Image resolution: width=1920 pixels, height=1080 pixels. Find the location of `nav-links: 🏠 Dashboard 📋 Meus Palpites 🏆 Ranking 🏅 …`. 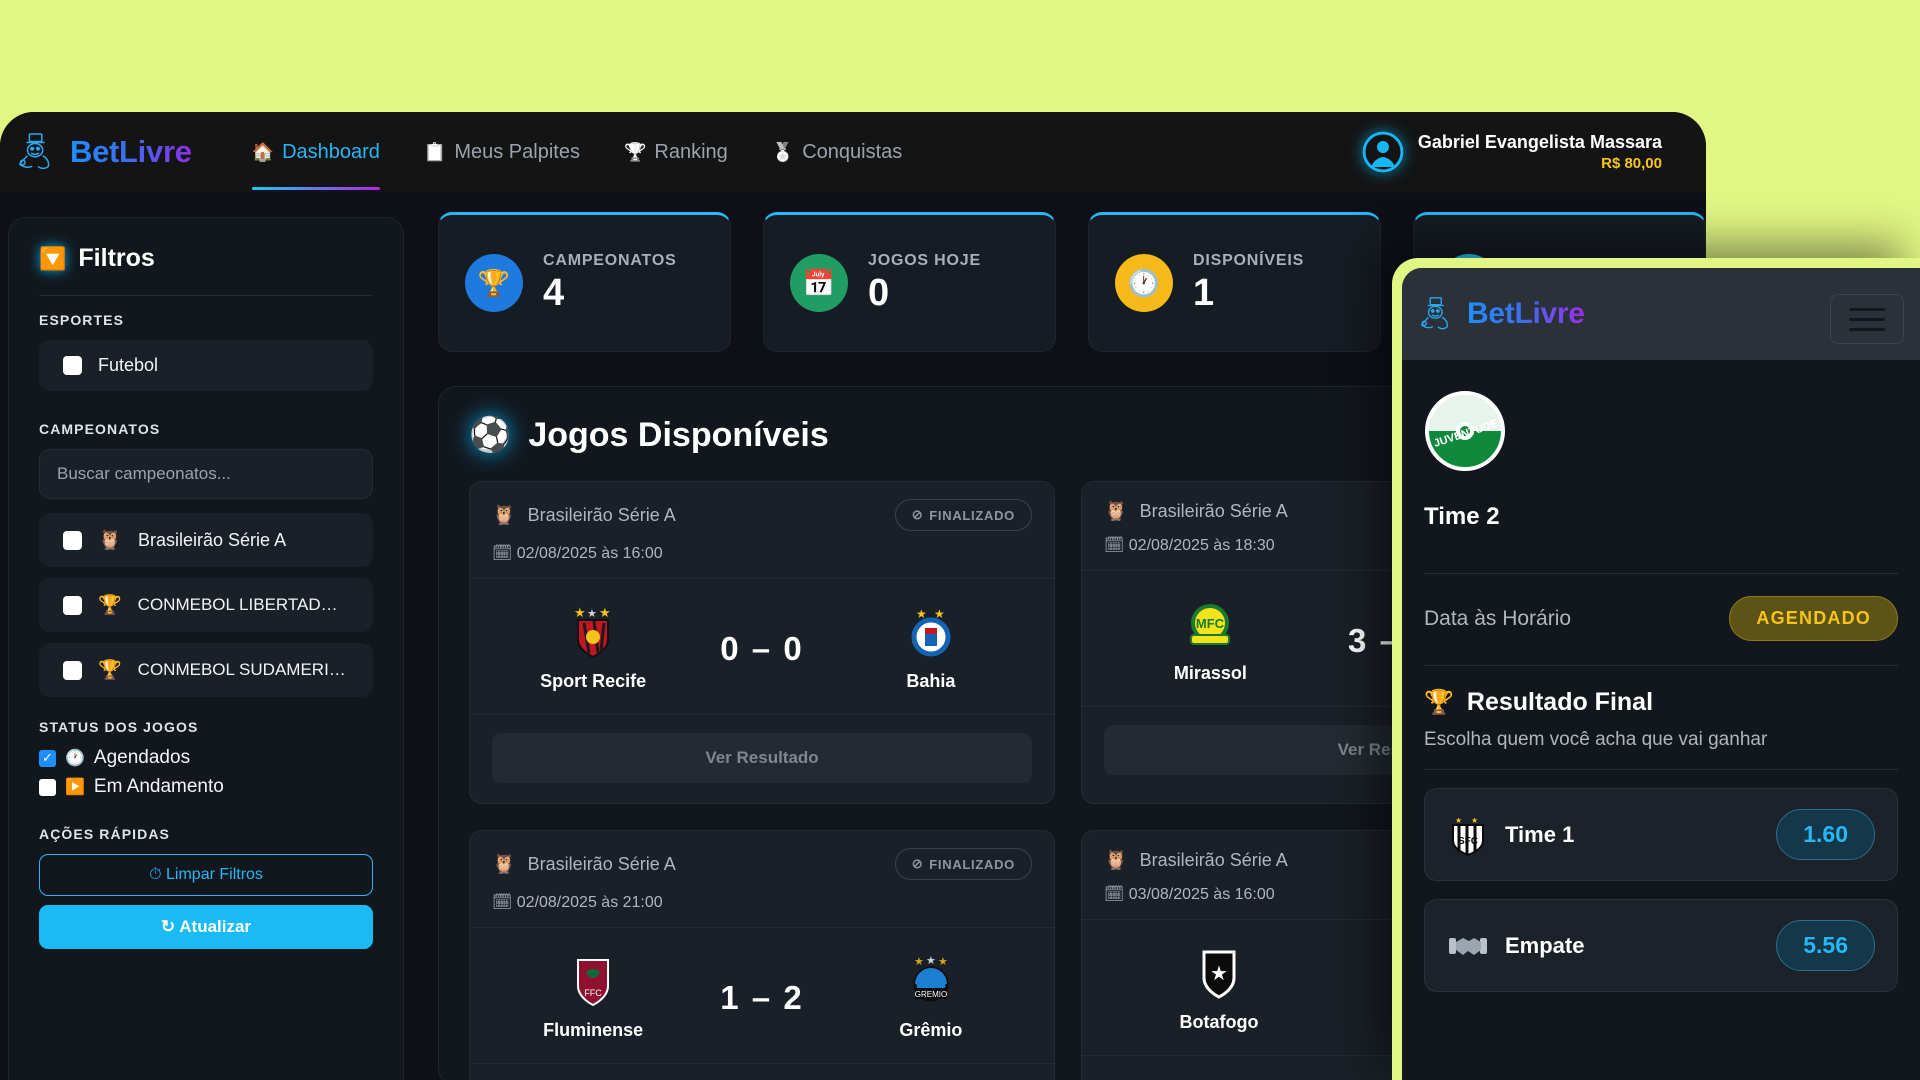

nav-links: 🏠 Dashboard 📋 Meus Palpites 🏆 Ranking 🏅 … is located at coordinates (577, 161).